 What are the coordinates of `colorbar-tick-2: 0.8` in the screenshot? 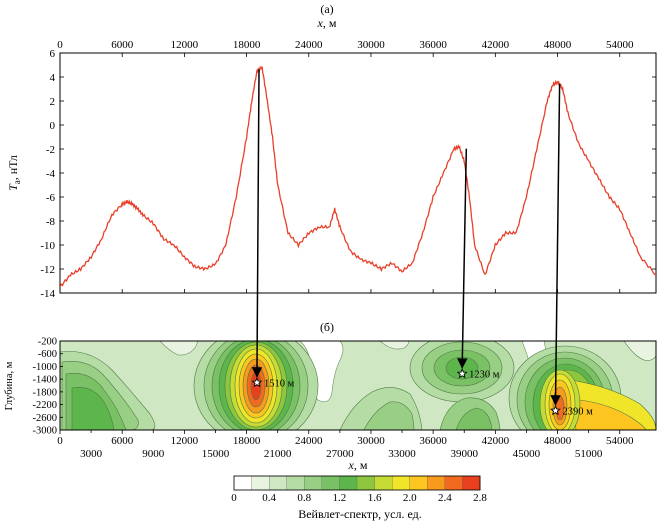 It's located at (304, 498).